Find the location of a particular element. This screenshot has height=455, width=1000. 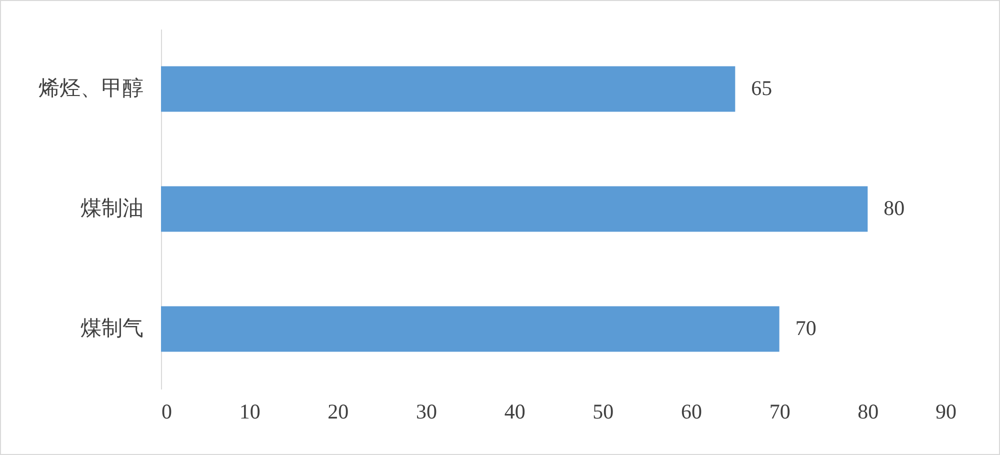

x-tick-label: 30 is located at coordinates (426, 412).